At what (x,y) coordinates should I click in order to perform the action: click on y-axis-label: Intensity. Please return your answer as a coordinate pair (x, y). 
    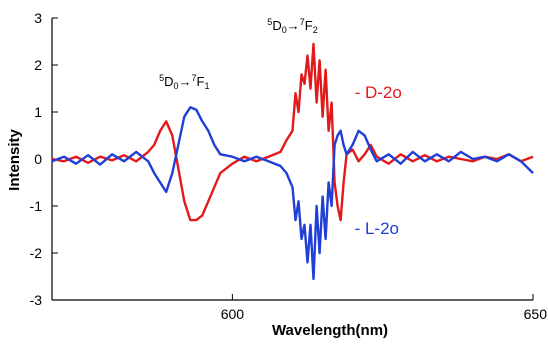
    Looking at the image, I should click on (14, 160).